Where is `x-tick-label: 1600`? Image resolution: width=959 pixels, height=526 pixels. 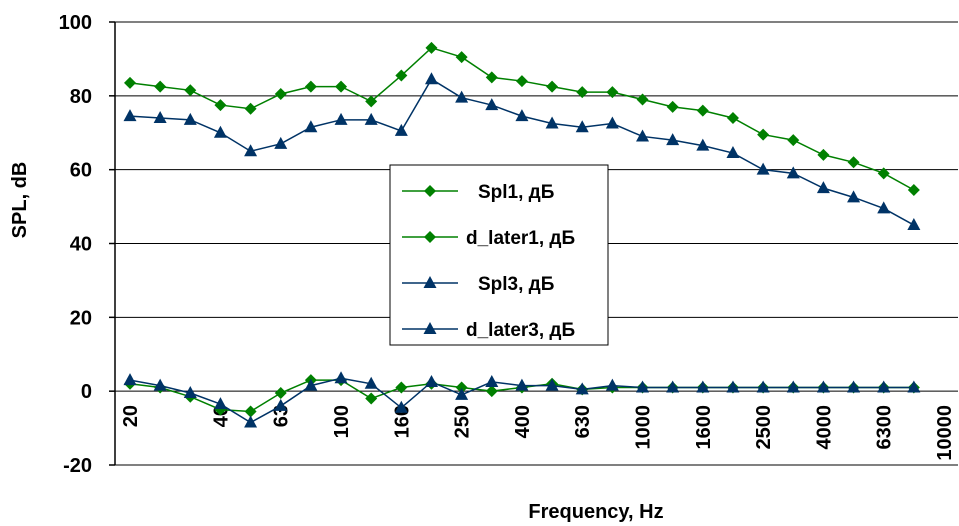
x-tick-label: 1600 is located at coordinates (704, 427).